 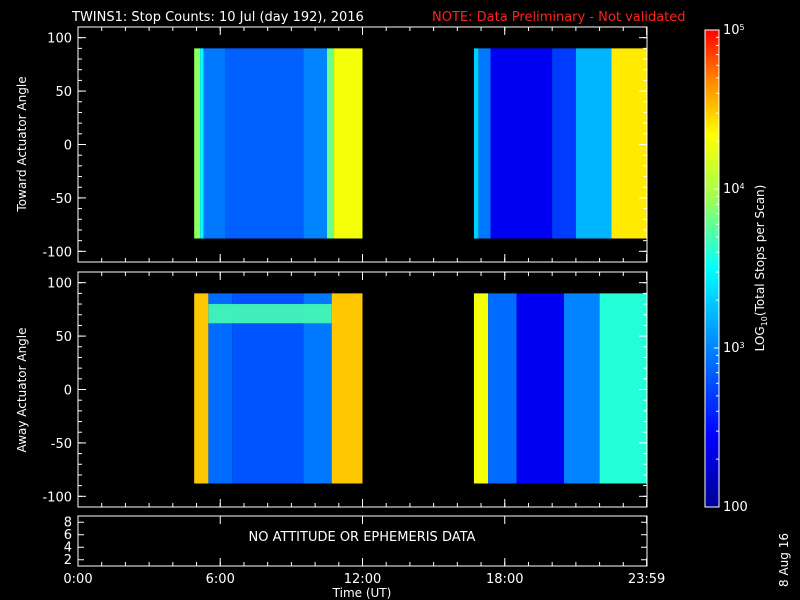 I want to click on colorbar-tick-label: 100, so click(x=735, y=507).